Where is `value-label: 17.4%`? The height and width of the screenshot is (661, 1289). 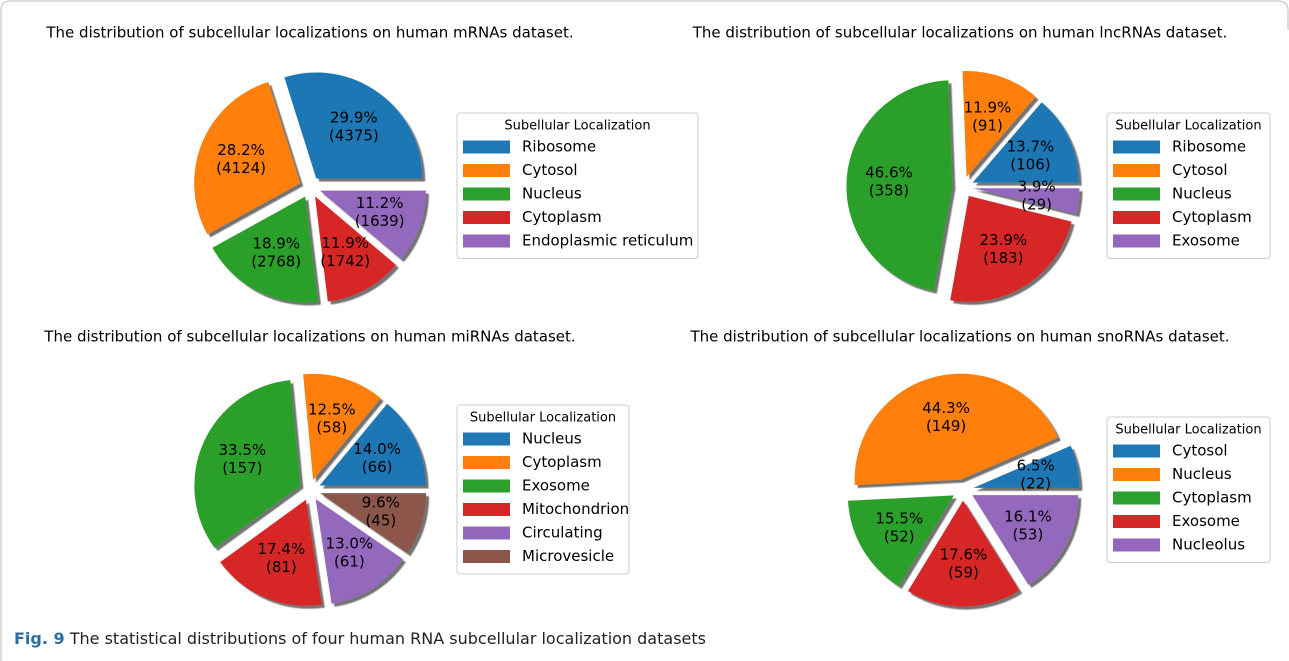 value-label: 17.4% is located at coordinates (282, 549).